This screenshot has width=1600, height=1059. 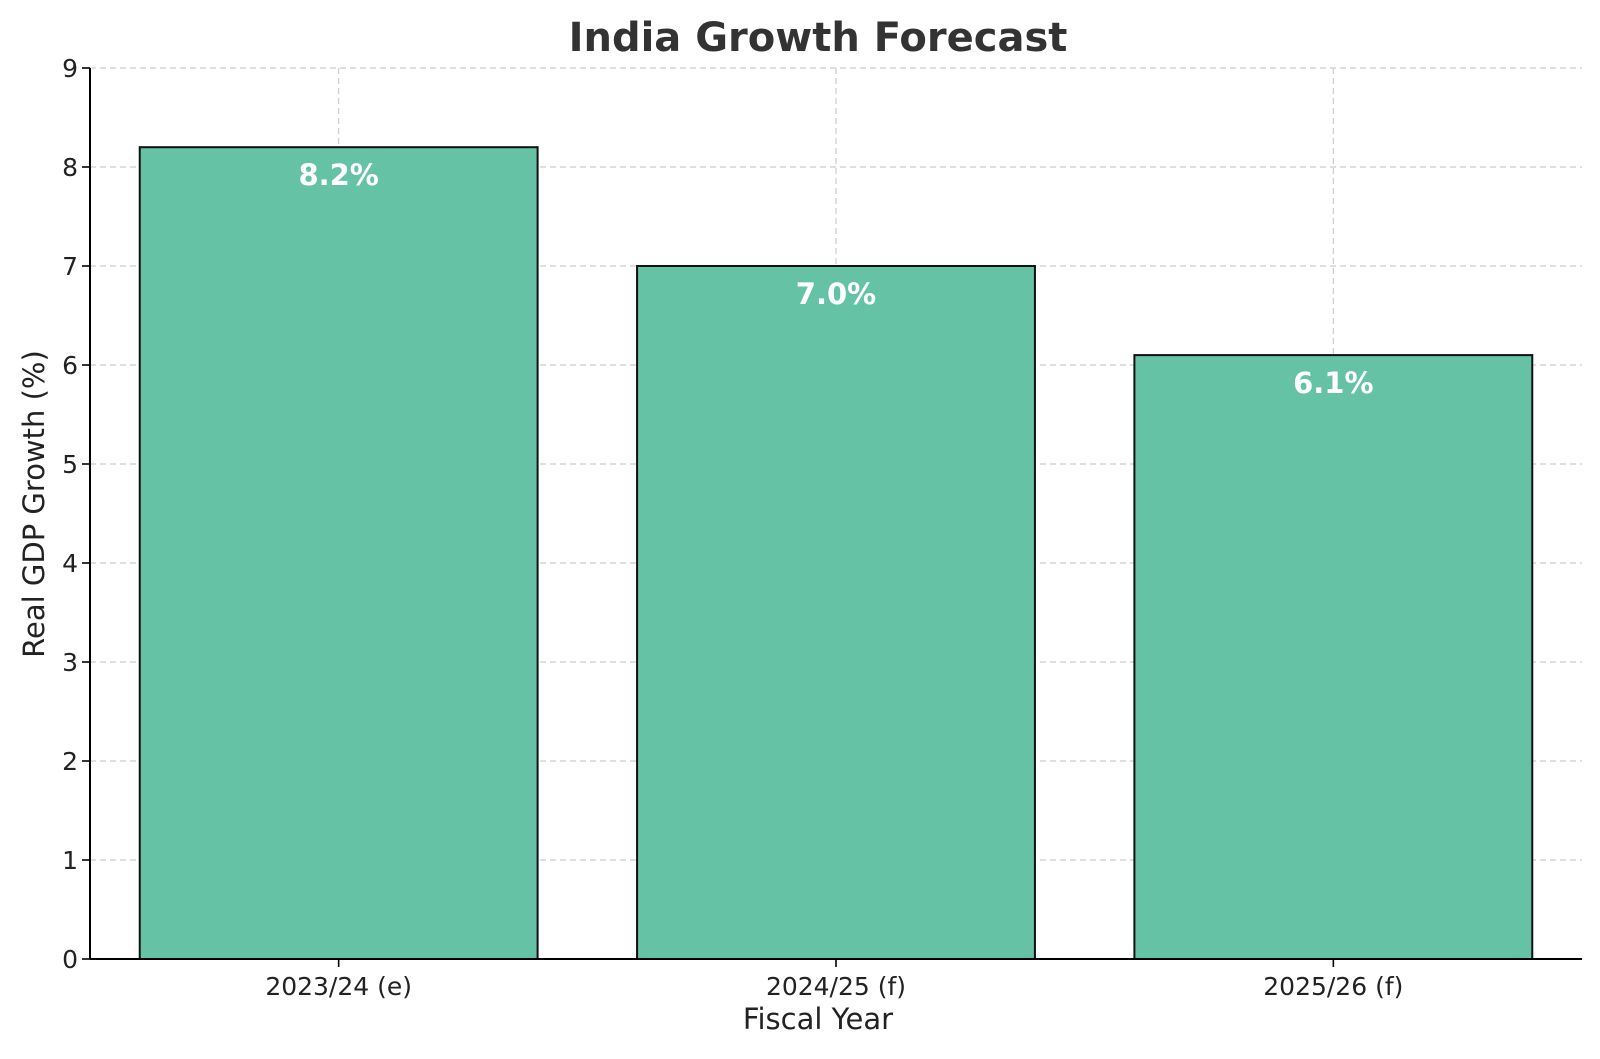 What do you see at coordinates (818, 38) in the screenshot?
I see `chart-title: India Growth Forecast` at bounding box center [818, 38].